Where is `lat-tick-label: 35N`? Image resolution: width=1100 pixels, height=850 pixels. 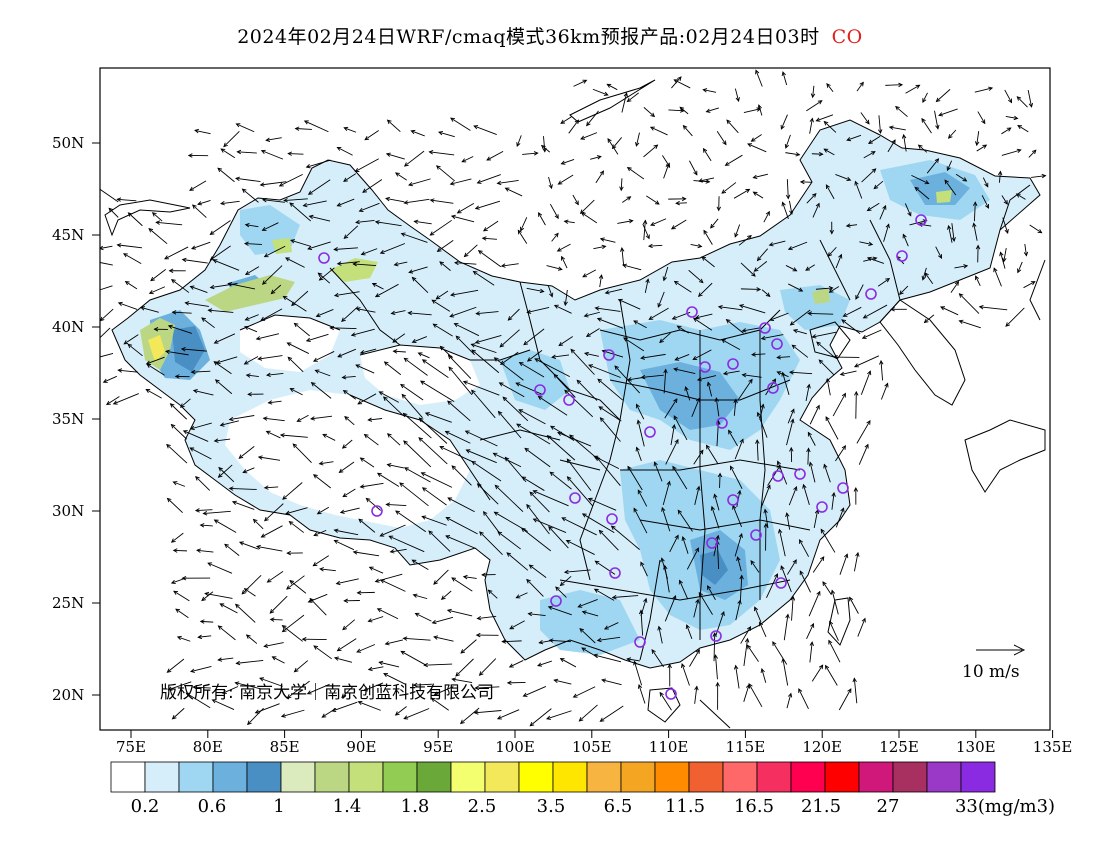
lat-tick-label: 35N is located at coordinates (68, 419).